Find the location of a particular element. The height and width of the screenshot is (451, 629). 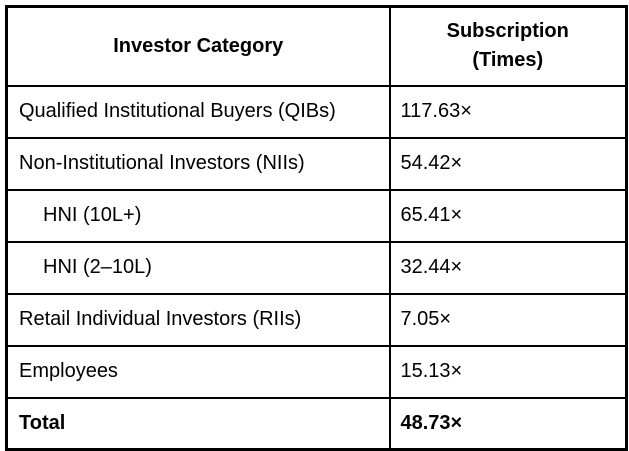

category-cell: Non-Institutional Investors (NIIs) is located at coordinates (198, 163).